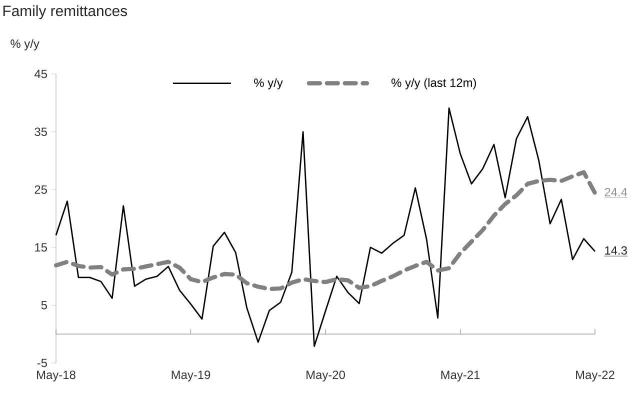  I want to click on y-tick-label: 25, so click(40, 189).